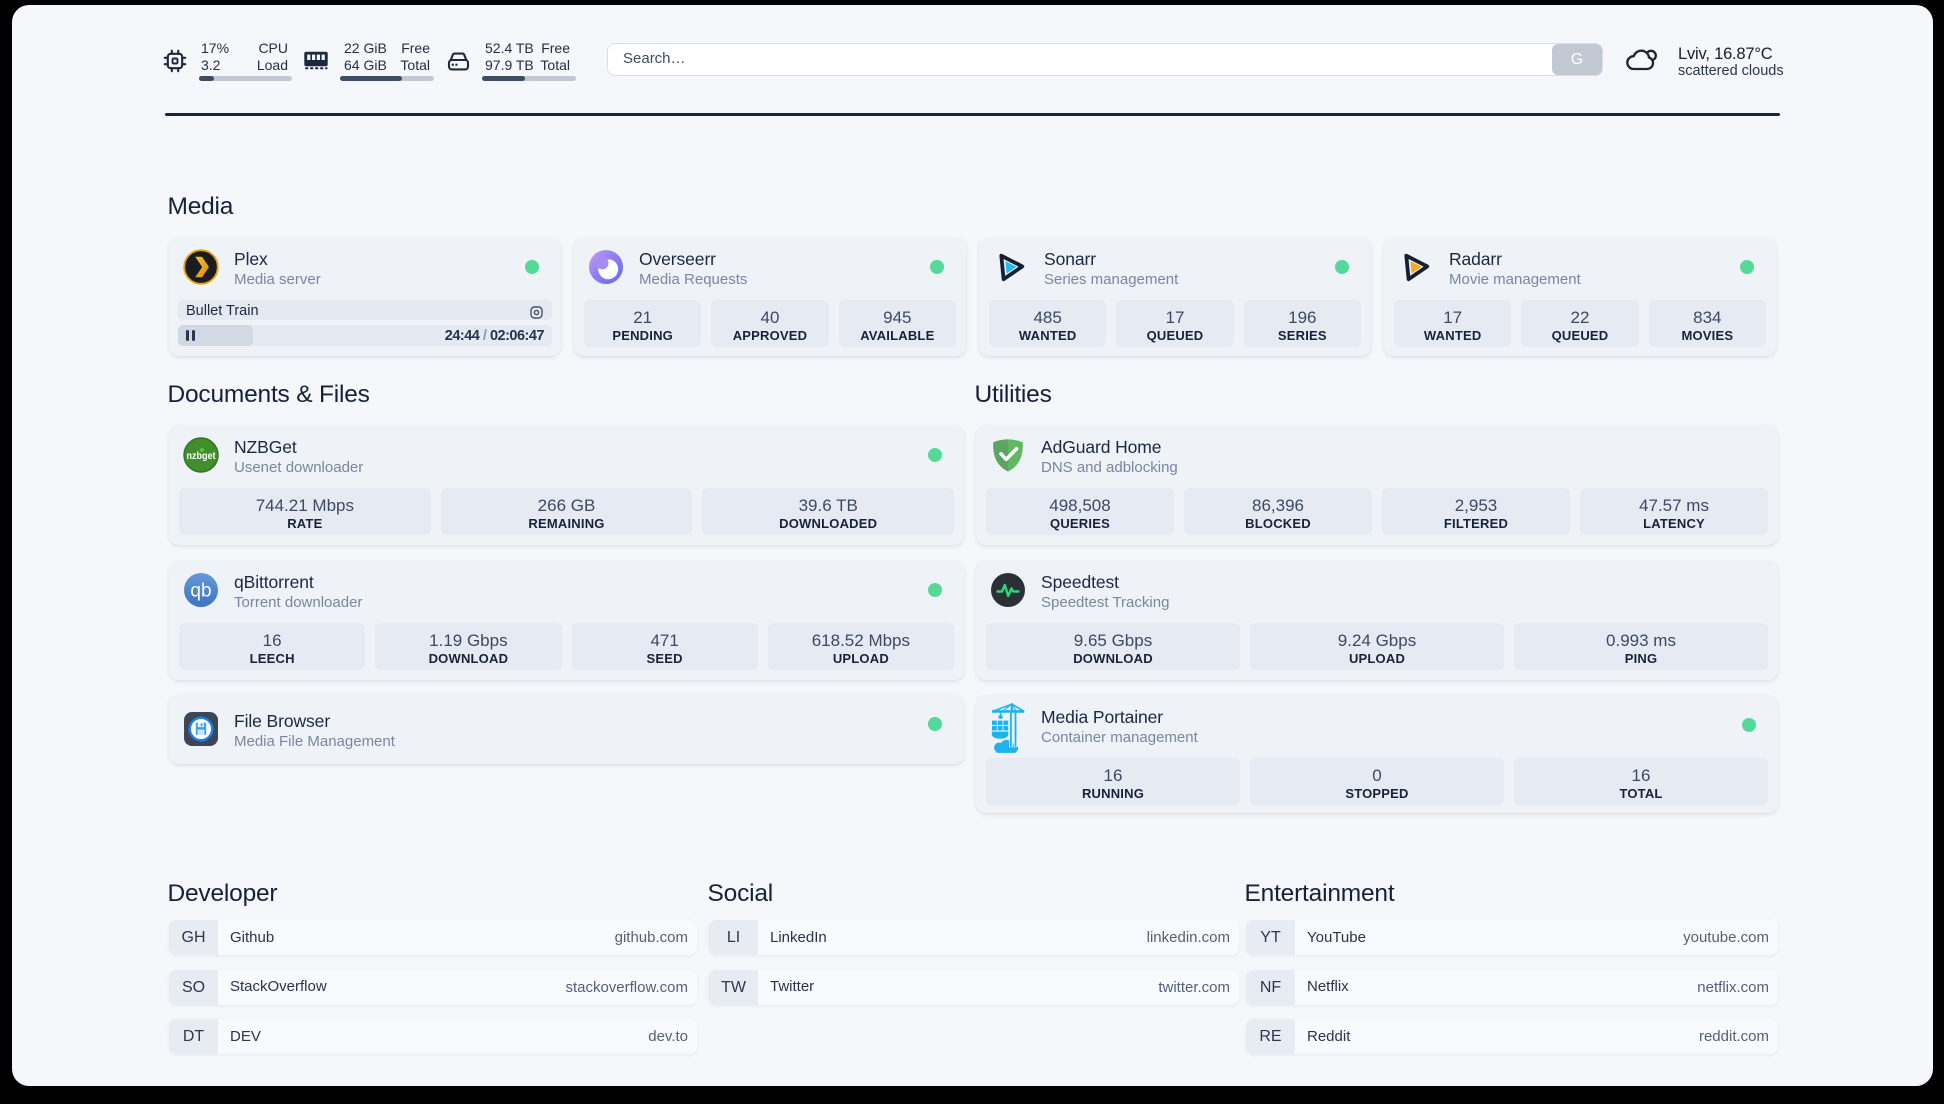 The width and height of the screenshot is (1944, 1104). What do you see at coordinates (200, 591) in the screenshot?
I see `svg-text: qb` at bounding box center [200, 591].